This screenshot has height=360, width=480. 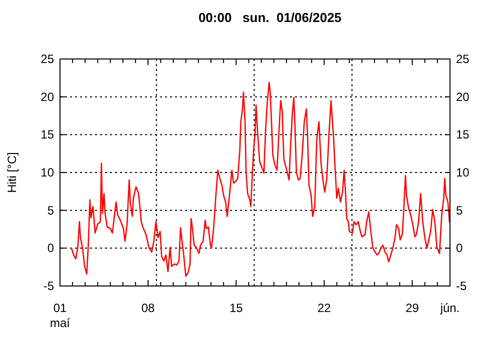 I want to click on x-tick-label: 01 maí, so click(x=60, y=315).